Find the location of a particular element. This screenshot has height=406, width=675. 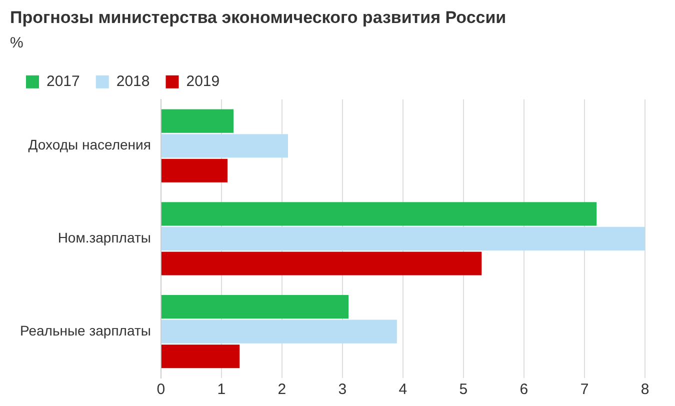

x-tick-label: 2 is located at coordinates (282, 389).